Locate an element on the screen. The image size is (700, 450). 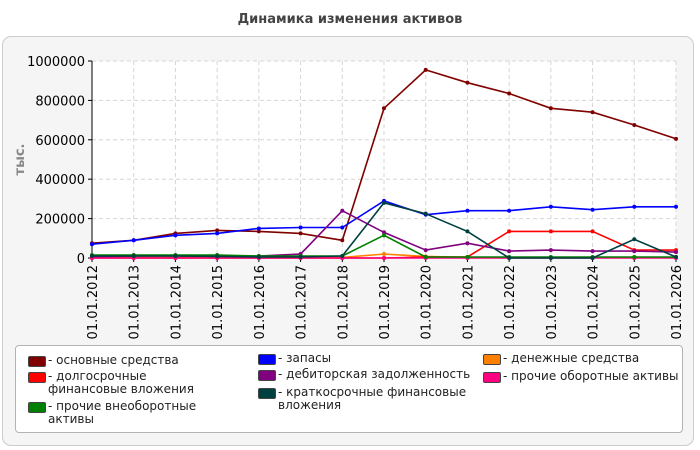
legend-label: - краткосрочные финансовые вложения is located at coordinates (372, 398).